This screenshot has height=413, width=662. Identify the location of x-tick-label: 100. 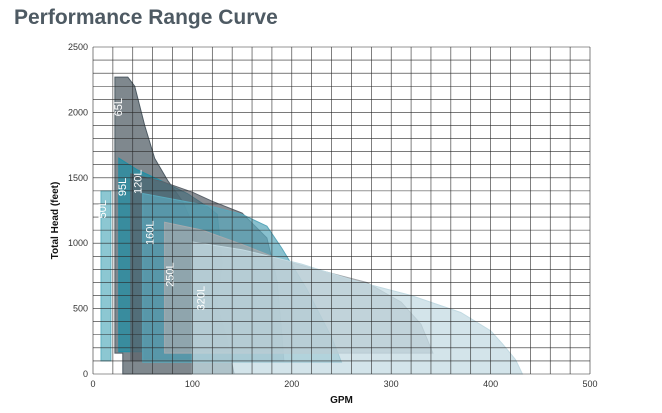
(192, 384).